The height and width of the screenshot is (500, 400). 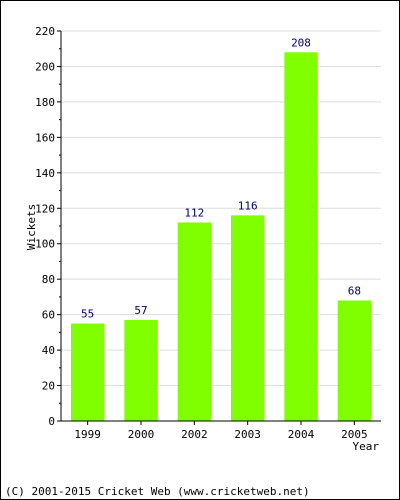 What do you see at coordinates (48, 350) in the screenshot?
I see `y-tick-label: 40` at bounding box center [48, 350].